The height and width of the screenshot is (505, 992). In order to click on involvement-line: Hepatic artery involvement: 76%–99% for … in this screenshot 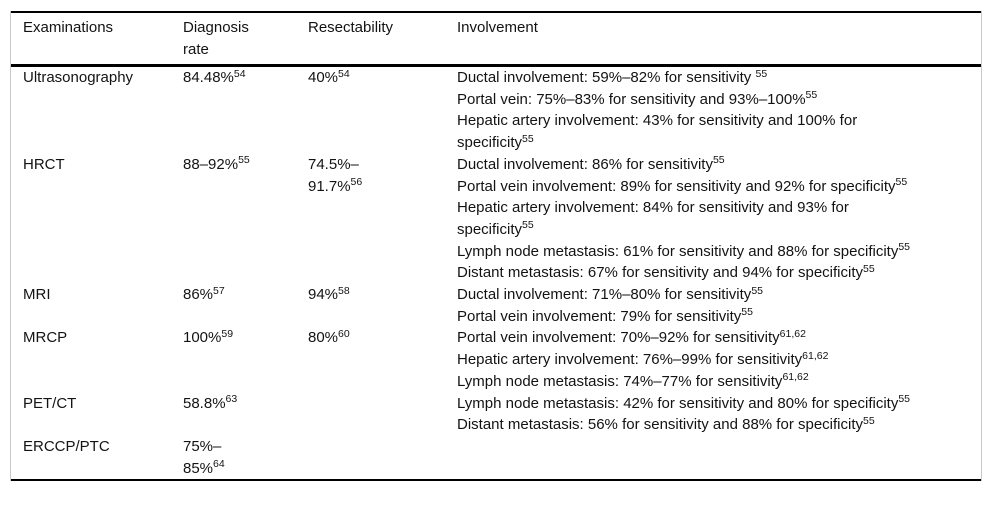, I will do `click(643, 359)`.